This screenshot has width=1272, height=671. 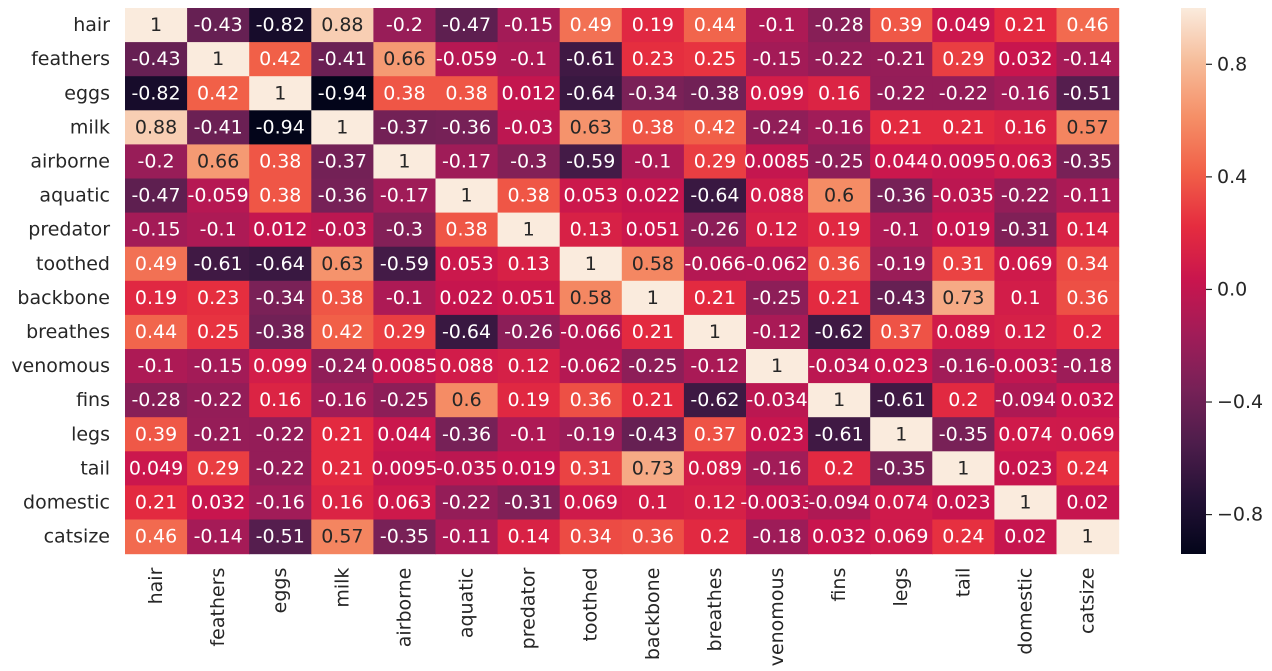 What do you see at coordinates (1025, 434) in the screenshot?
I see `cell-value-label: 0.074` at bounding box center [1025, 434].